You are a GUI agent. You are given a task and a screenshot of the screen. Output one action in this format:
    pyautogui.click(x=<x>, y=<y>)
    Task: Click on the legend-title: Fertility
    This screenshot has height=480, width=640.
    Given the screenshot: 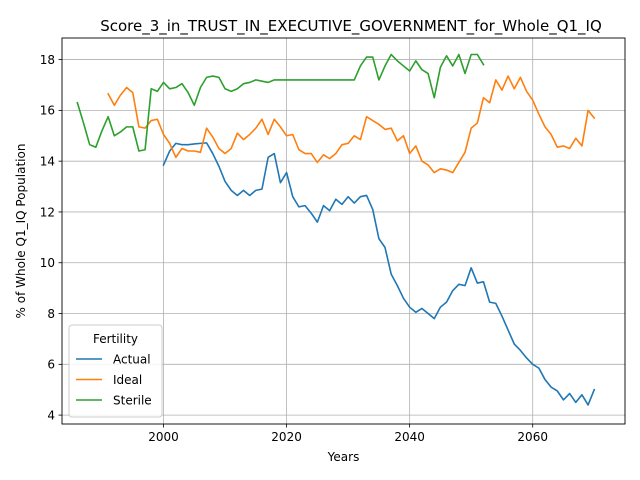 What is the action you would take?
    pyautogui.click(x=115, y=339)
    